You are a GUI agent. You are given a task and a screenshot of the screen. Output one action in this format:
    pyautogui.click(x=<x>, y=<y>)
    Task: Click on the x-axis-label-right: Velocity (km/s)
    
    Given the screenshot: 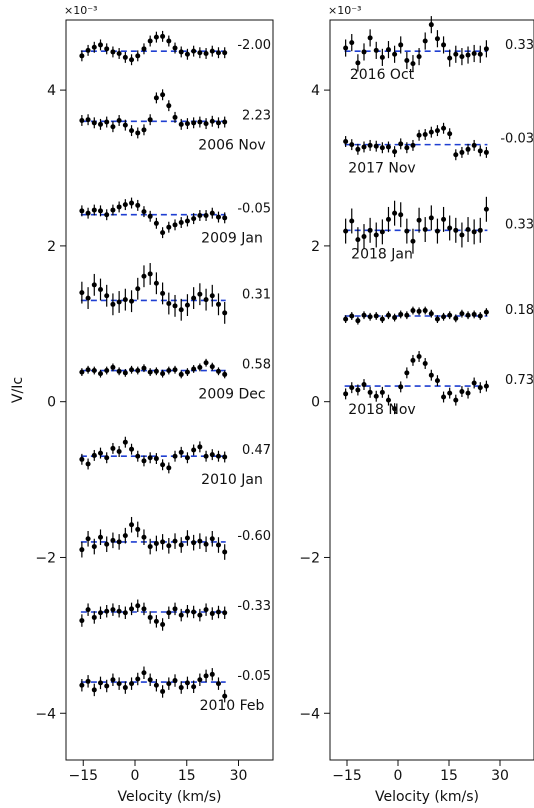 What is the action you would take?
    pyautogui.click(x=427, y=797)
    